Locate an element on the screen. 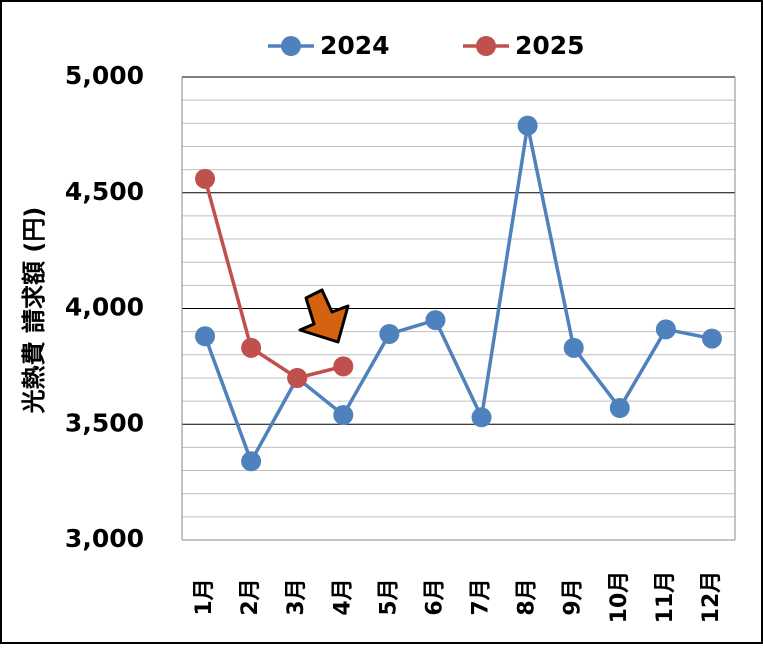 Image resolution: width=763 pixels, height=648 pixels. y-axis-label: 光熱費 請求額 (円) is located at coordinates (34, 311).